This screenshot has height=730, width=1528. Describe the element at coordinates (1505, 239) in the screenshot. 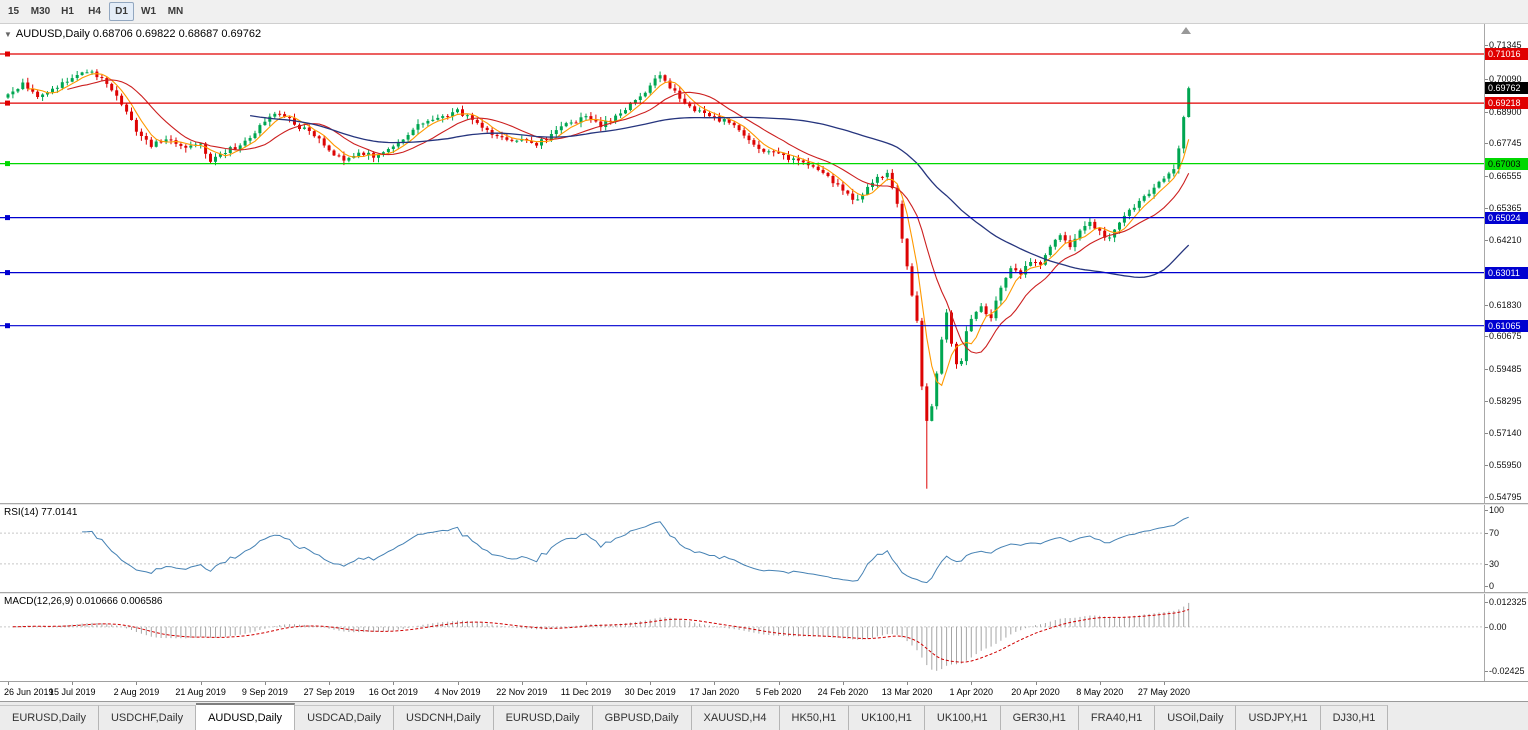

I see `price-axis-label: 0.64210` at that location.